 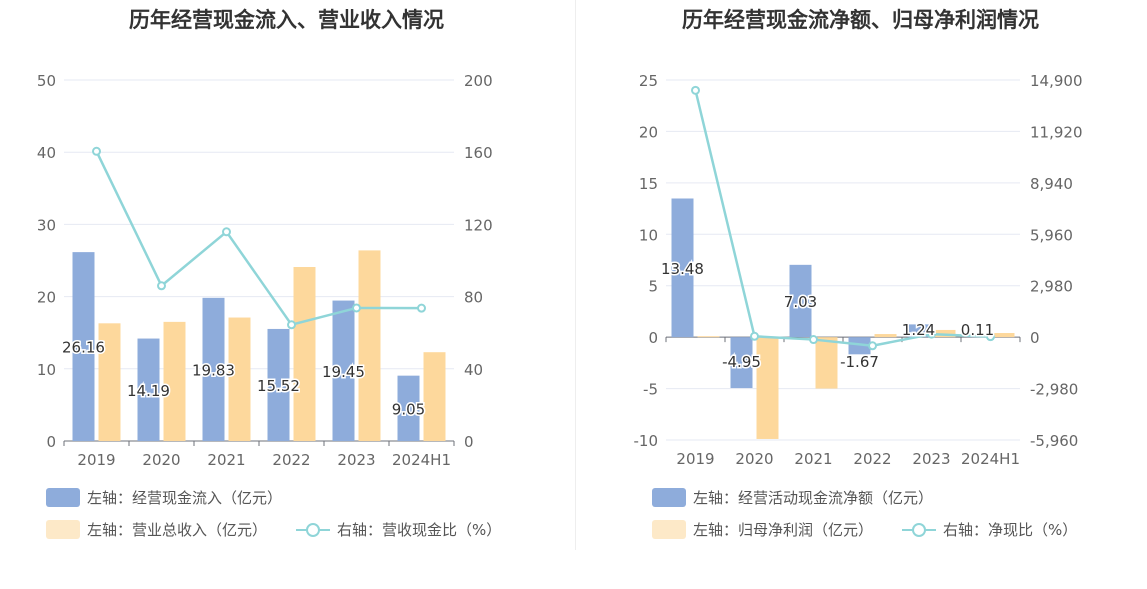 I want to click on bar-value-label: 7.03, so click(x=800, y=302).